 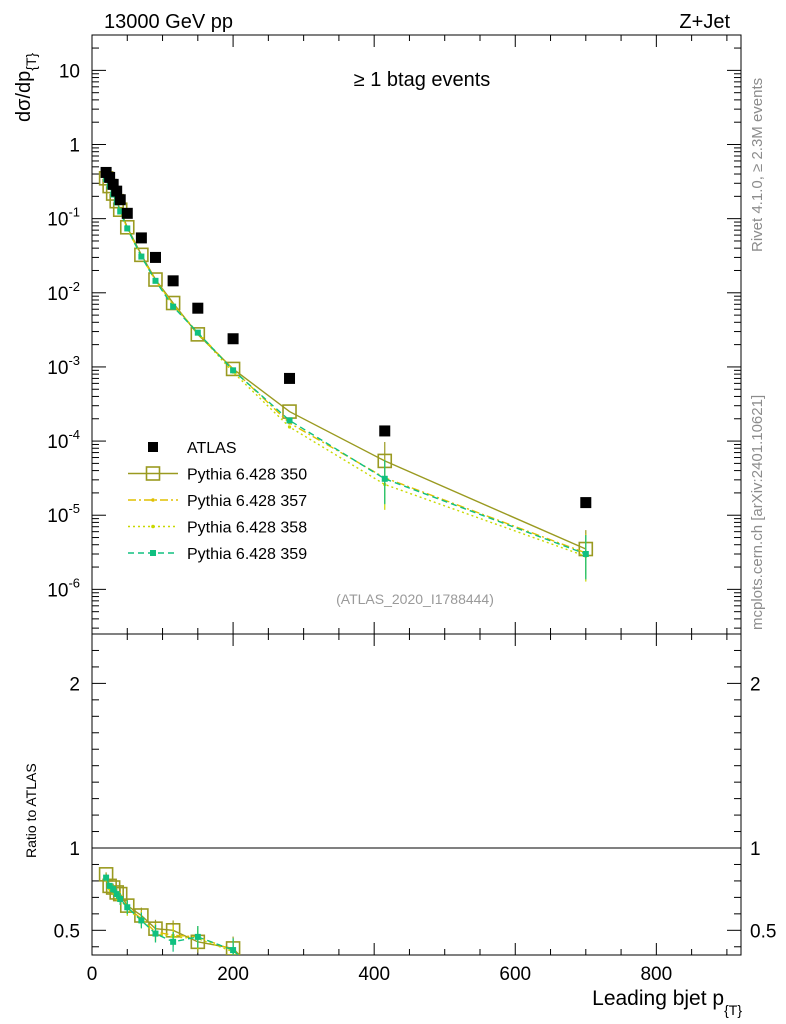 What do you see at coordinates (63, 588) in the screenshot?
I see `y-tick-label: 10⁻⁶` at bounding box center [63, 588].